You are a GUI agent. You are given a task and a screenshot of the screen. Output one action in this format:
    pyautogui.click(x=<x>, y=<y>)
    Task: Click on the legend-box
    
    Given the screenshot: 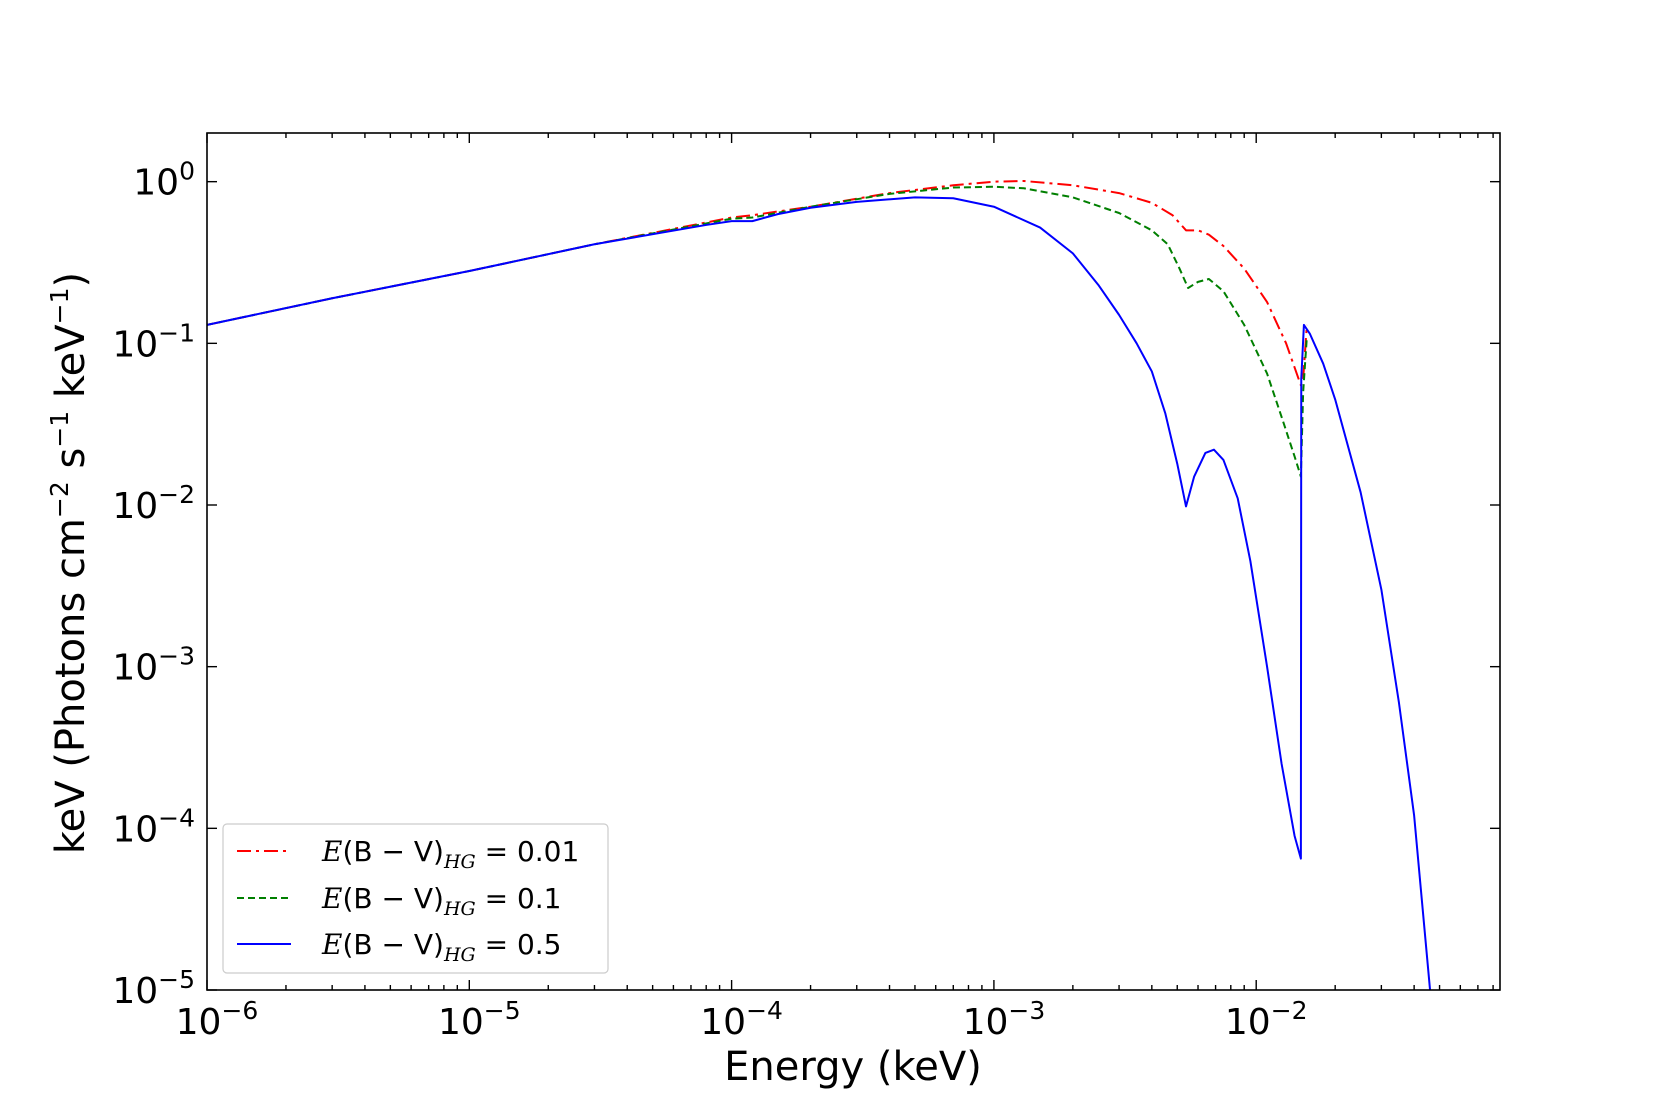 What is the action you would take?
    pyautogui.click(x=415, y=898)
    